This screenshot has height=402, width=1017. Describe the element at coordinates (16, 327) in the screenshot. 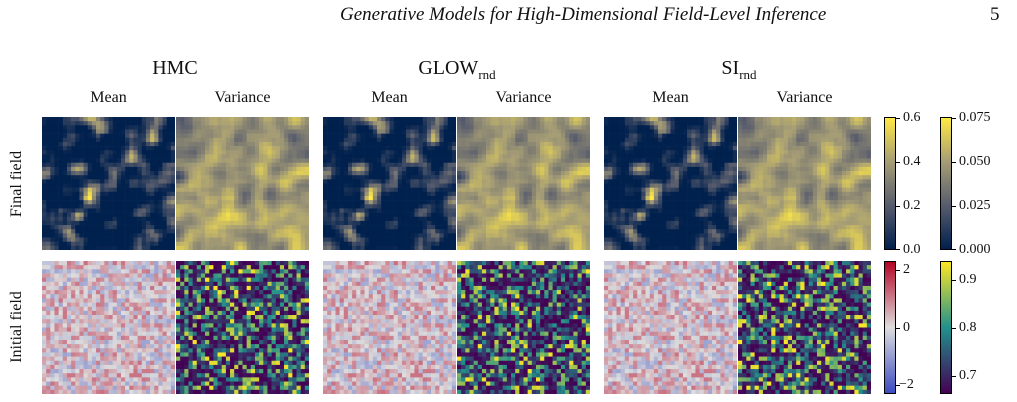

I see `row-label-initial-field: Initial field` at that location.